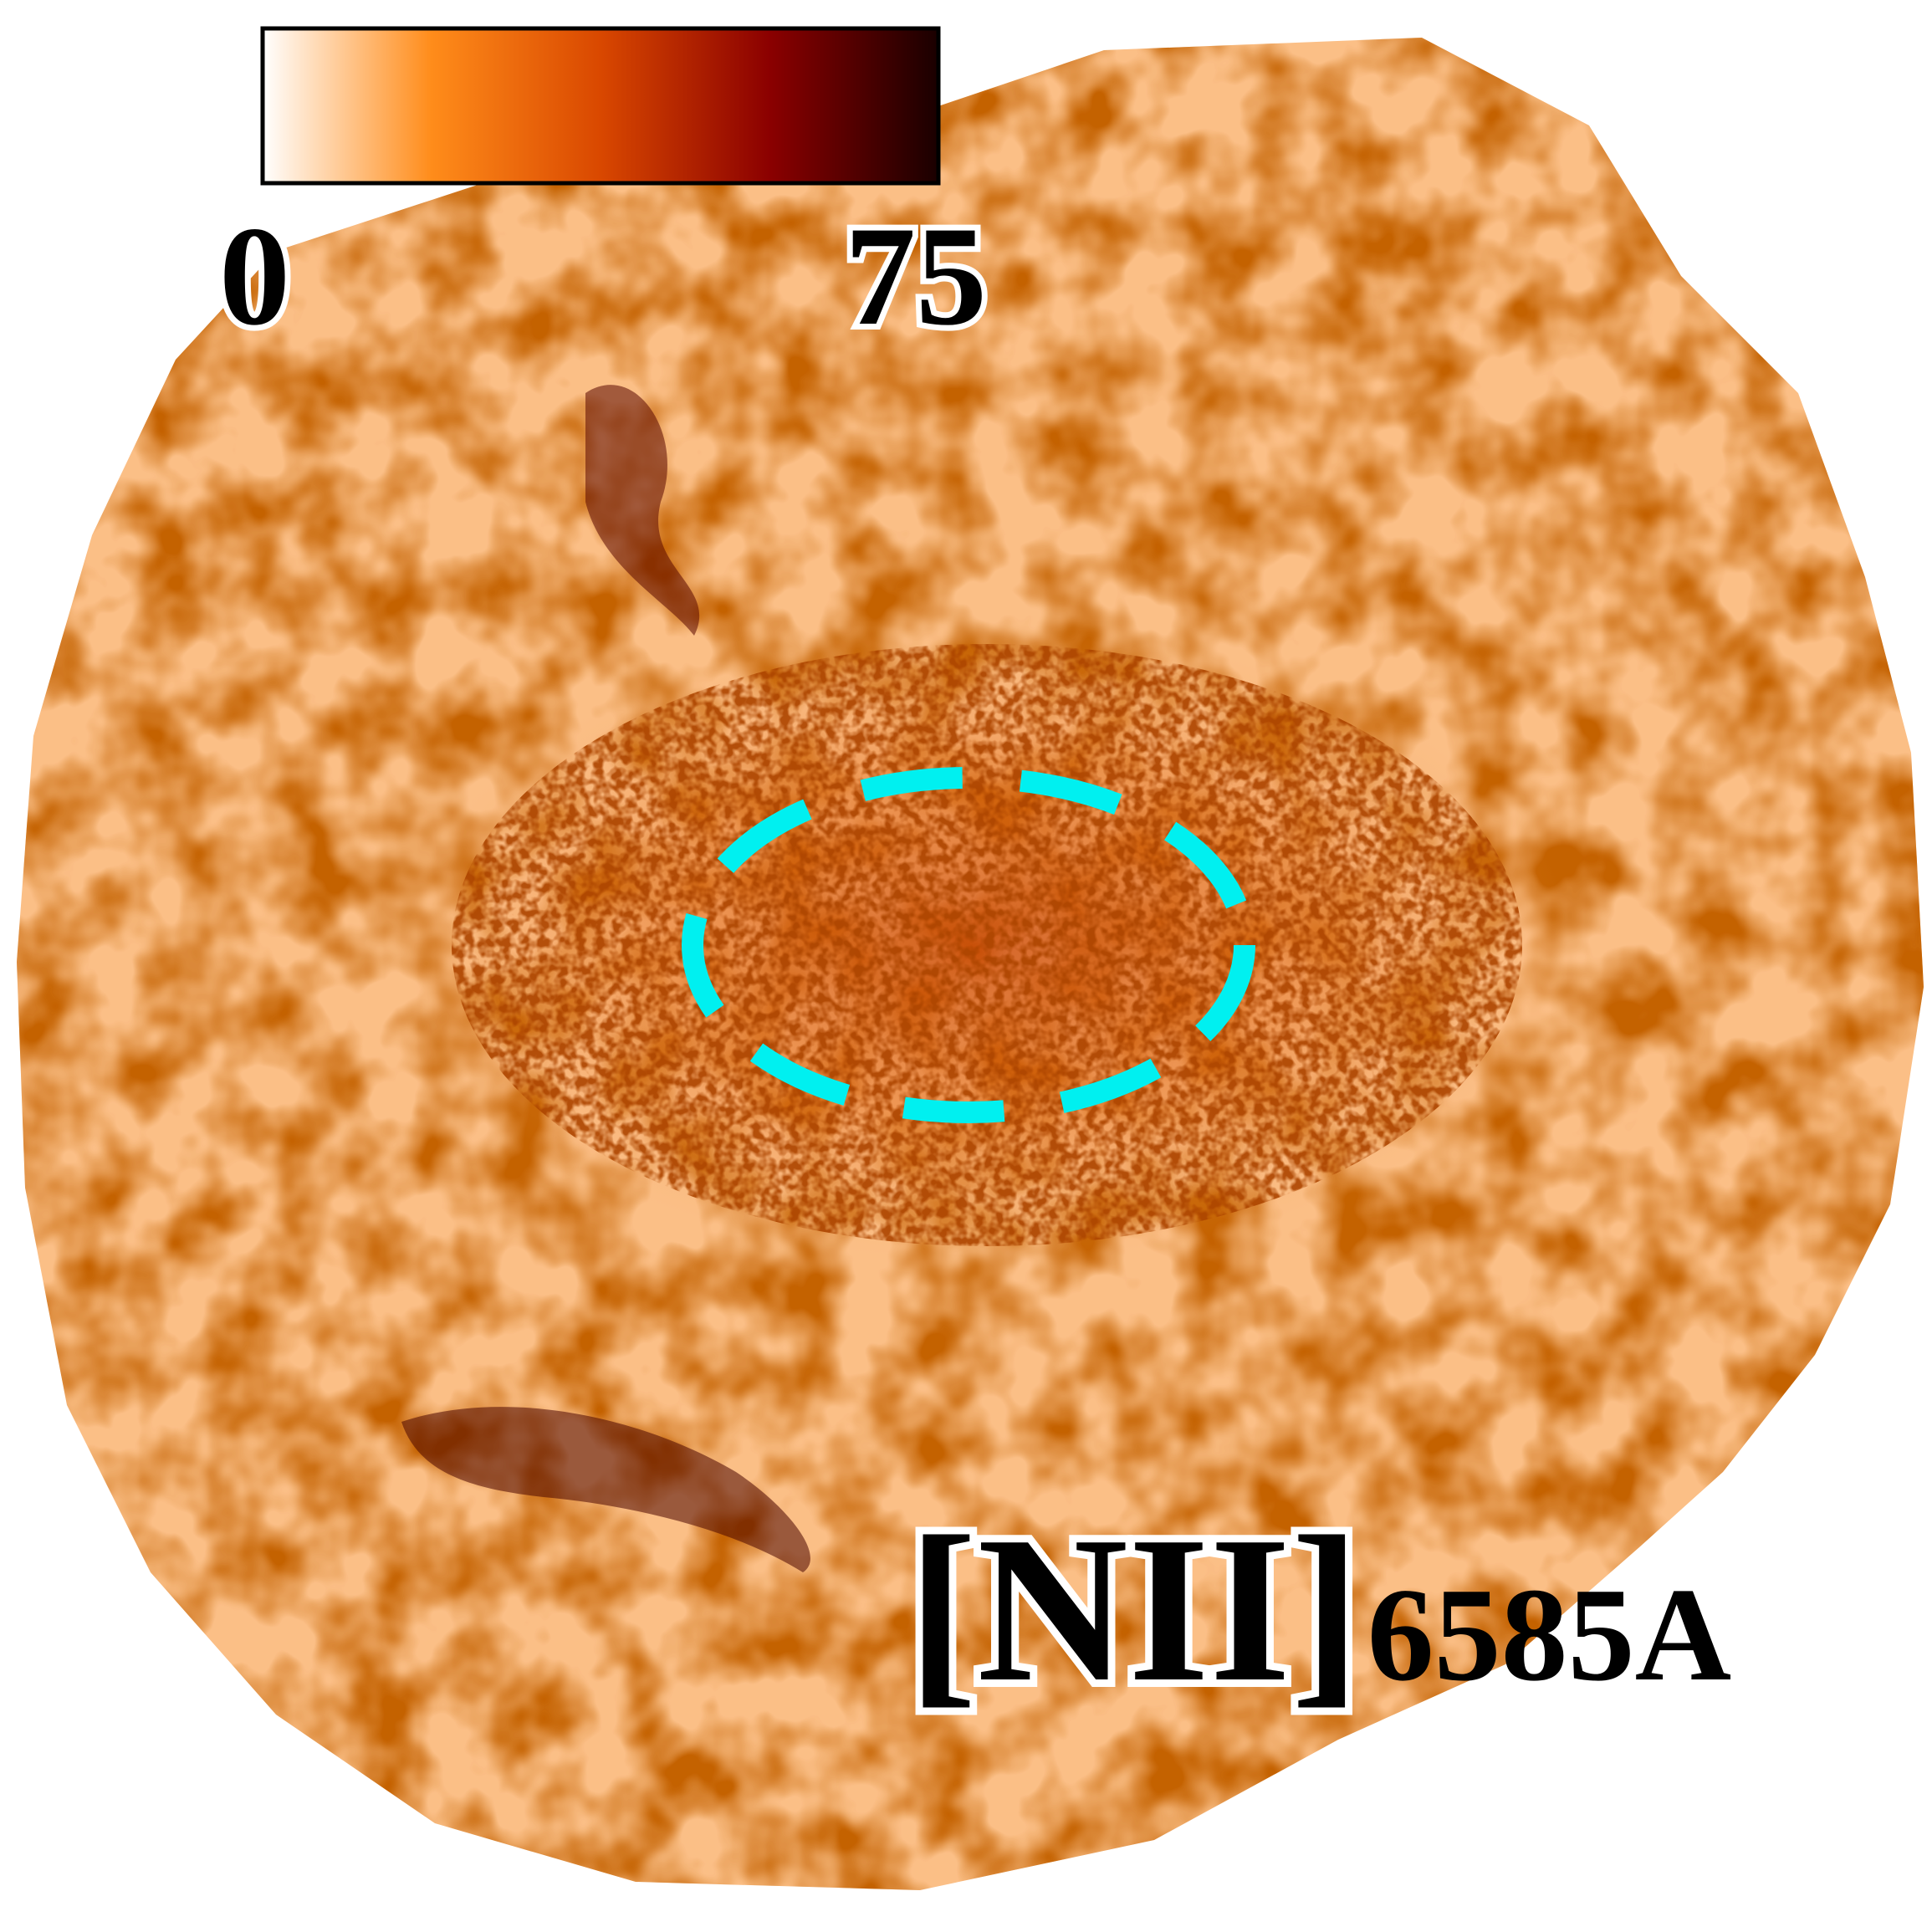 This screenshot has width=1932, height=1932. Describe the element at coordinates (605, 1489) in the screenshot. I see `dark-filament-south` at that location.